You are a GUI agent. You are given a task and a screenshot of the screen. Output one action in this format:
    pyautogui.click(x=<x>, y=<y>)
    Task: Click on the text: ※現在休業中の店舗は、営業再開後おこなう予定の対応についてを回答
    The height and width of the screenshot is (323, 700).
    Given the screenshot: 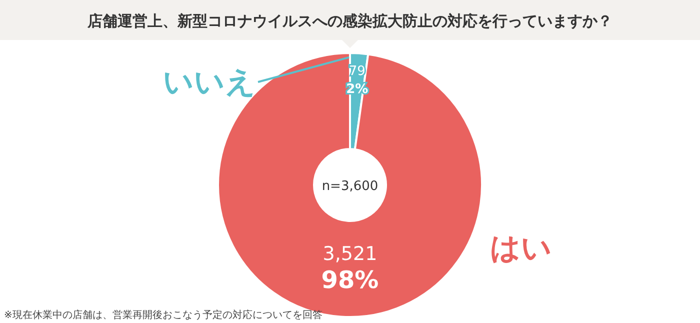 What is the action you would take?
    pyautogui.click(x=163, y=315)
    